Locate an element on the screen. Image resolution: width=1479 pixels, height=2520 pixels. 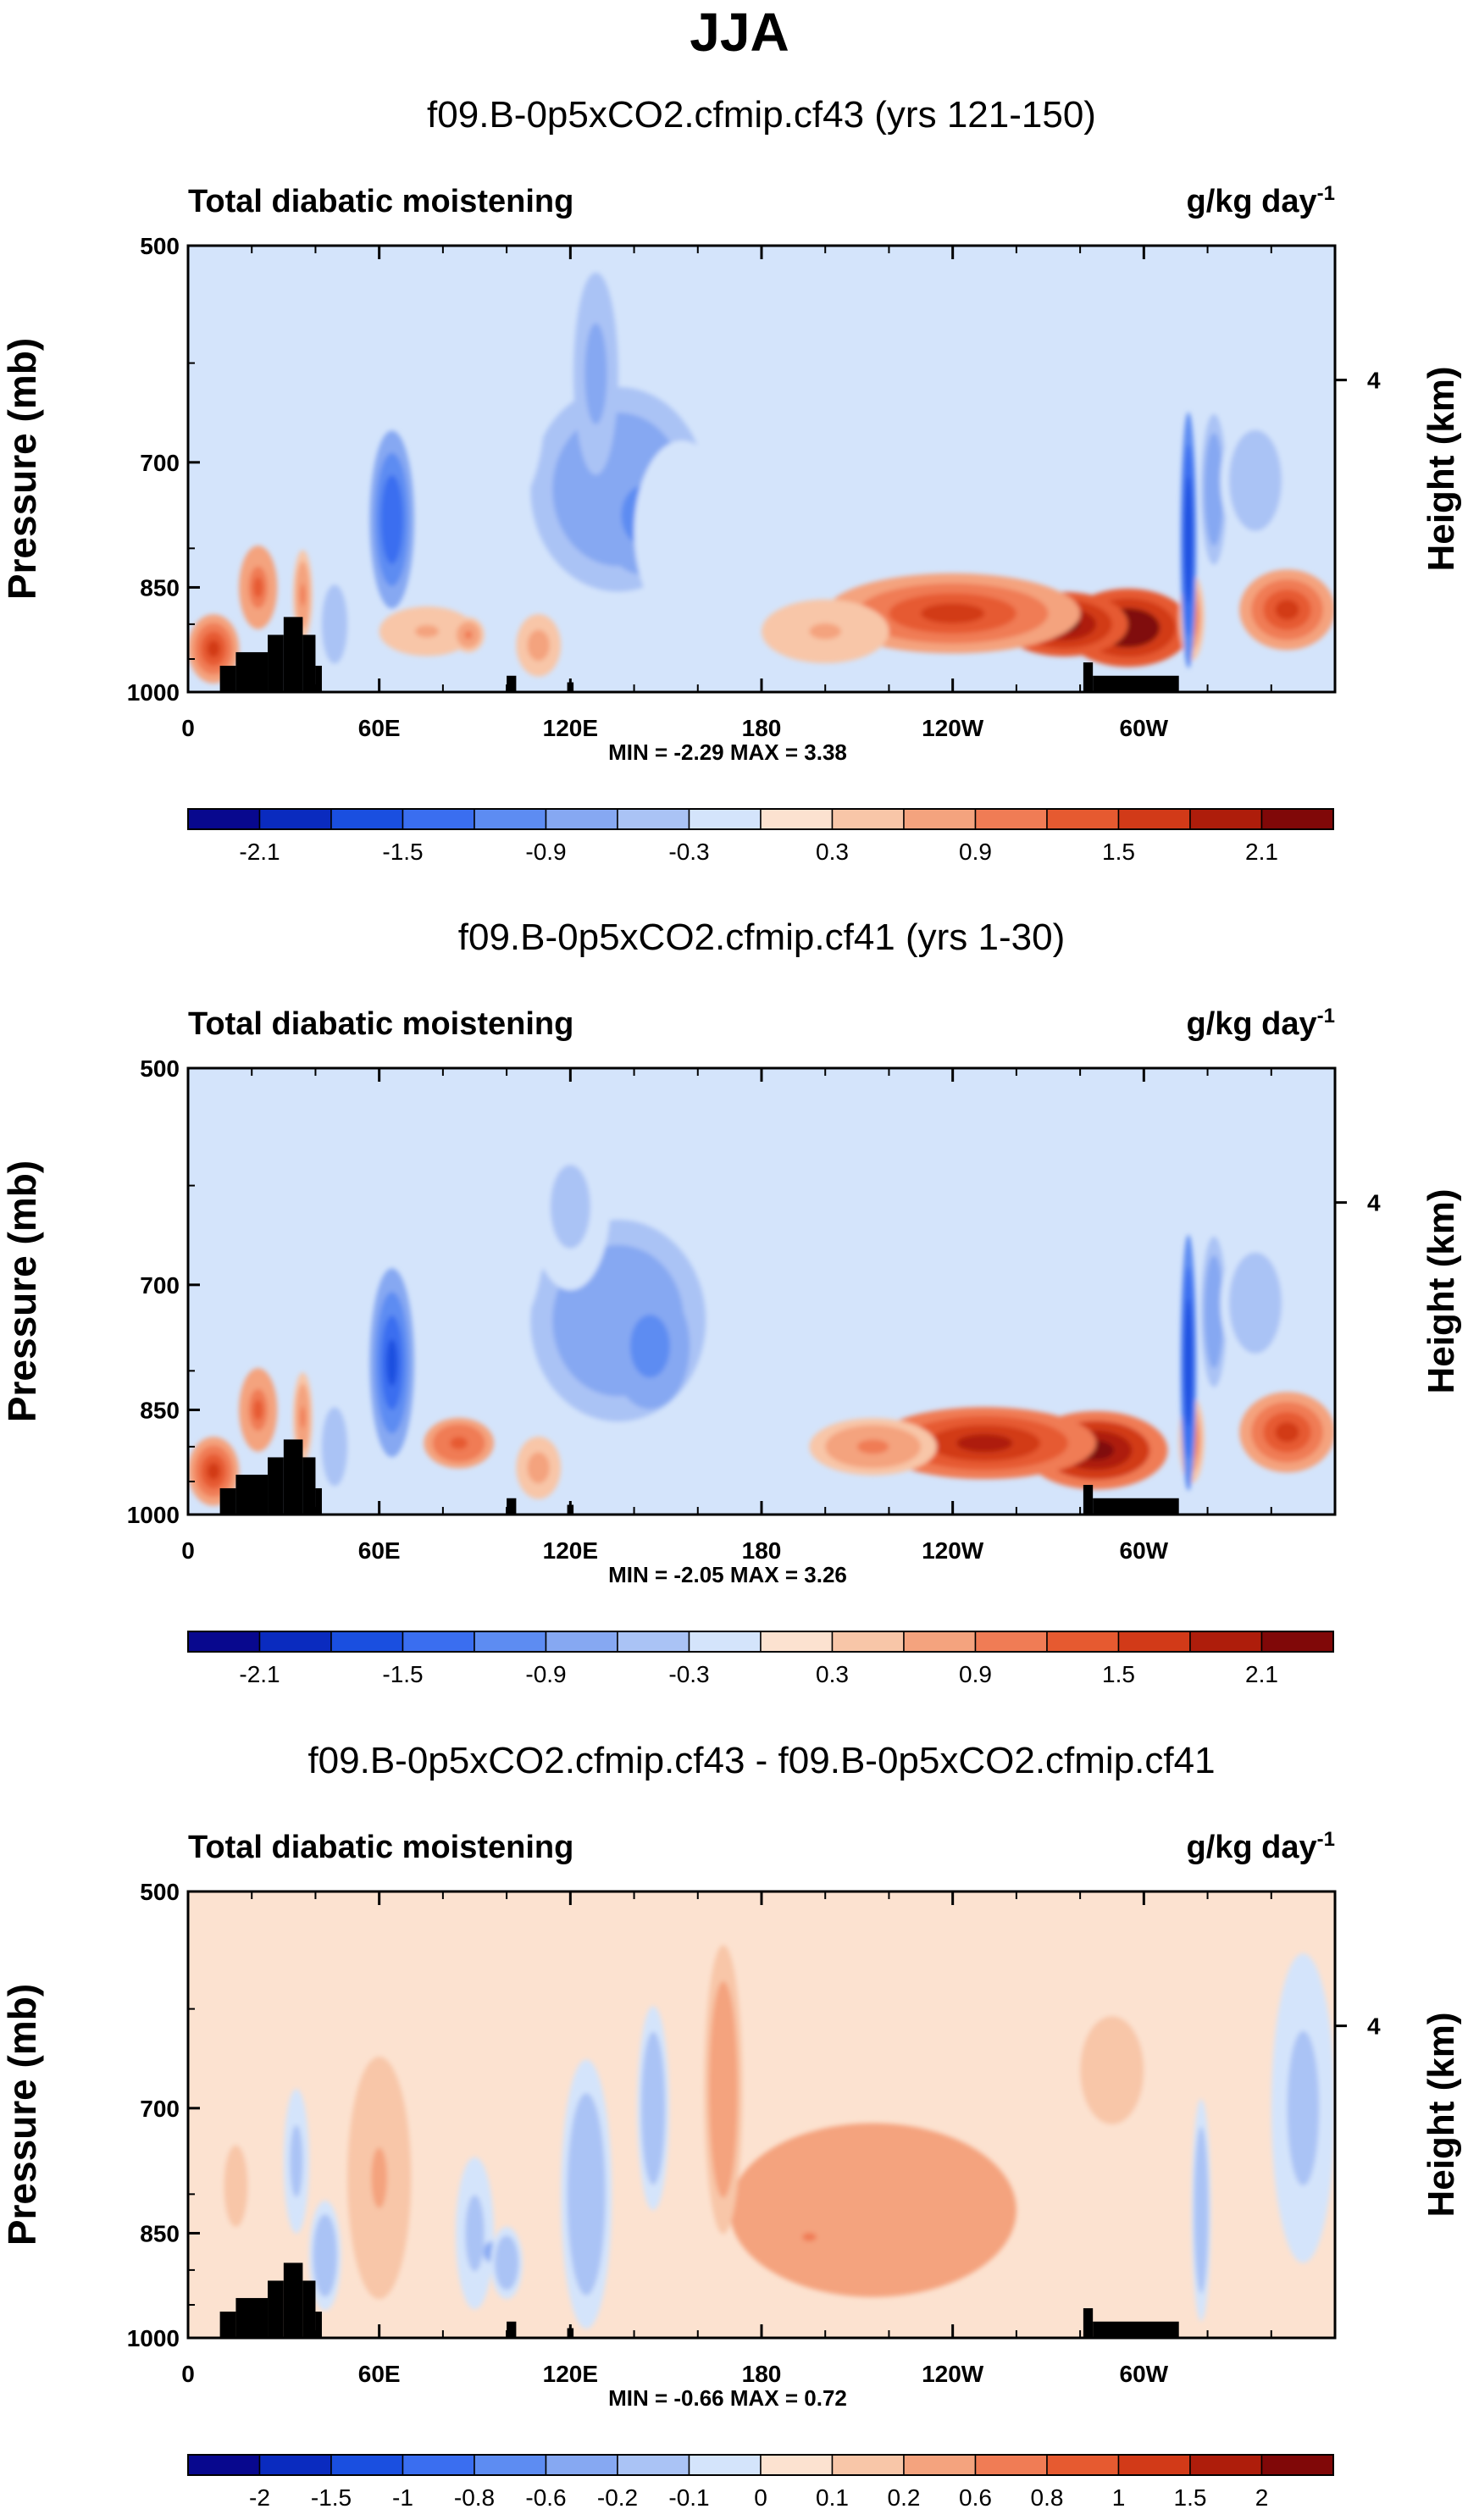
units-text: g/kg day is located at coordinates (1252, 201).